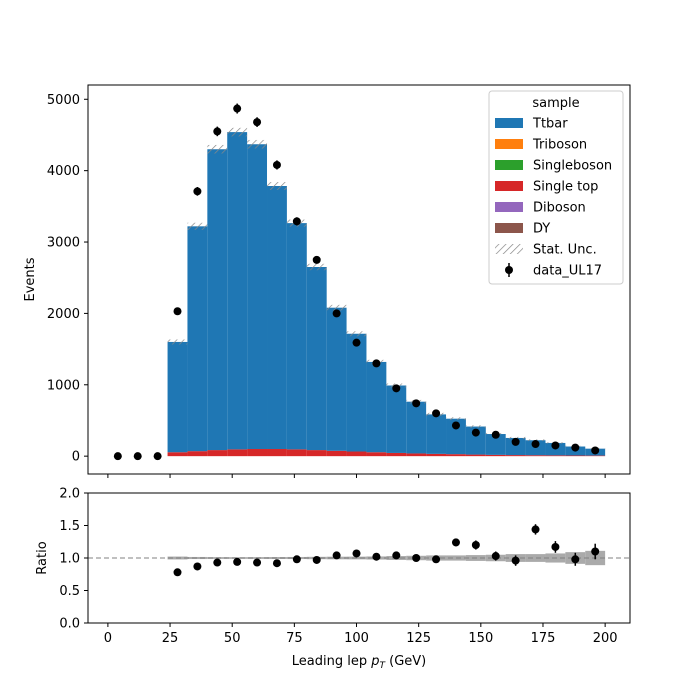 Image resolution: width=700 pixels, height=700 pixels. Describe the element at coordinates (605, 638) in the screenshot. I see `x-tick-label: 200` at that location.